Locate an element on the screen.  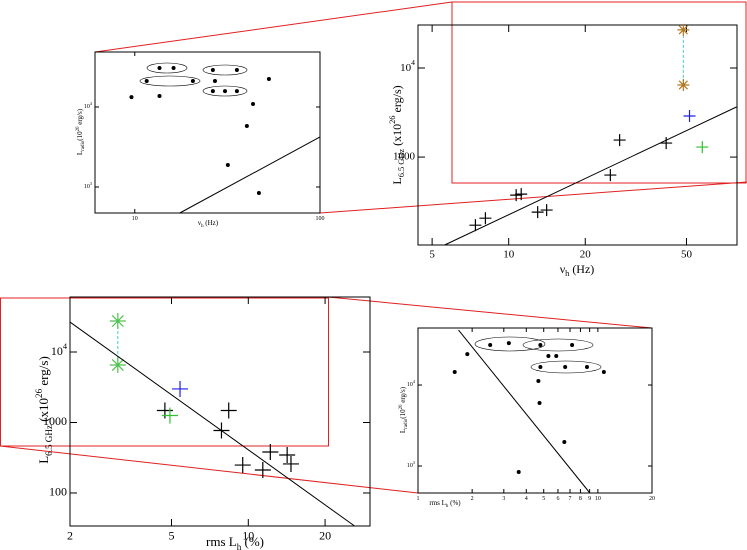
label-part: rms L is located at coordinates (221, 541).